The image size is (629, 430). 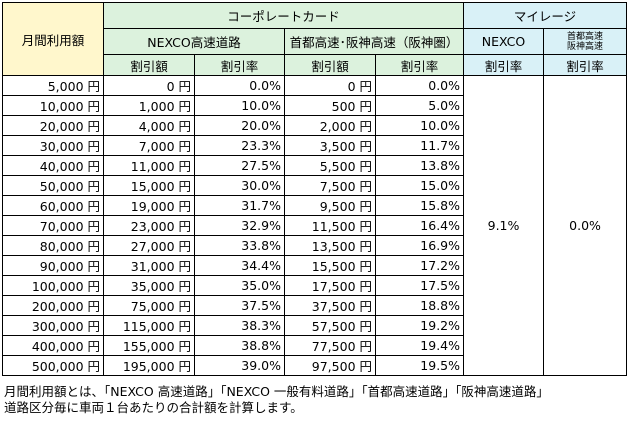 What do you see at coordinates (419, 365) in the screenshot?
I see `metro-rate-cell: 19.5%` at bounding box center [419, 365].